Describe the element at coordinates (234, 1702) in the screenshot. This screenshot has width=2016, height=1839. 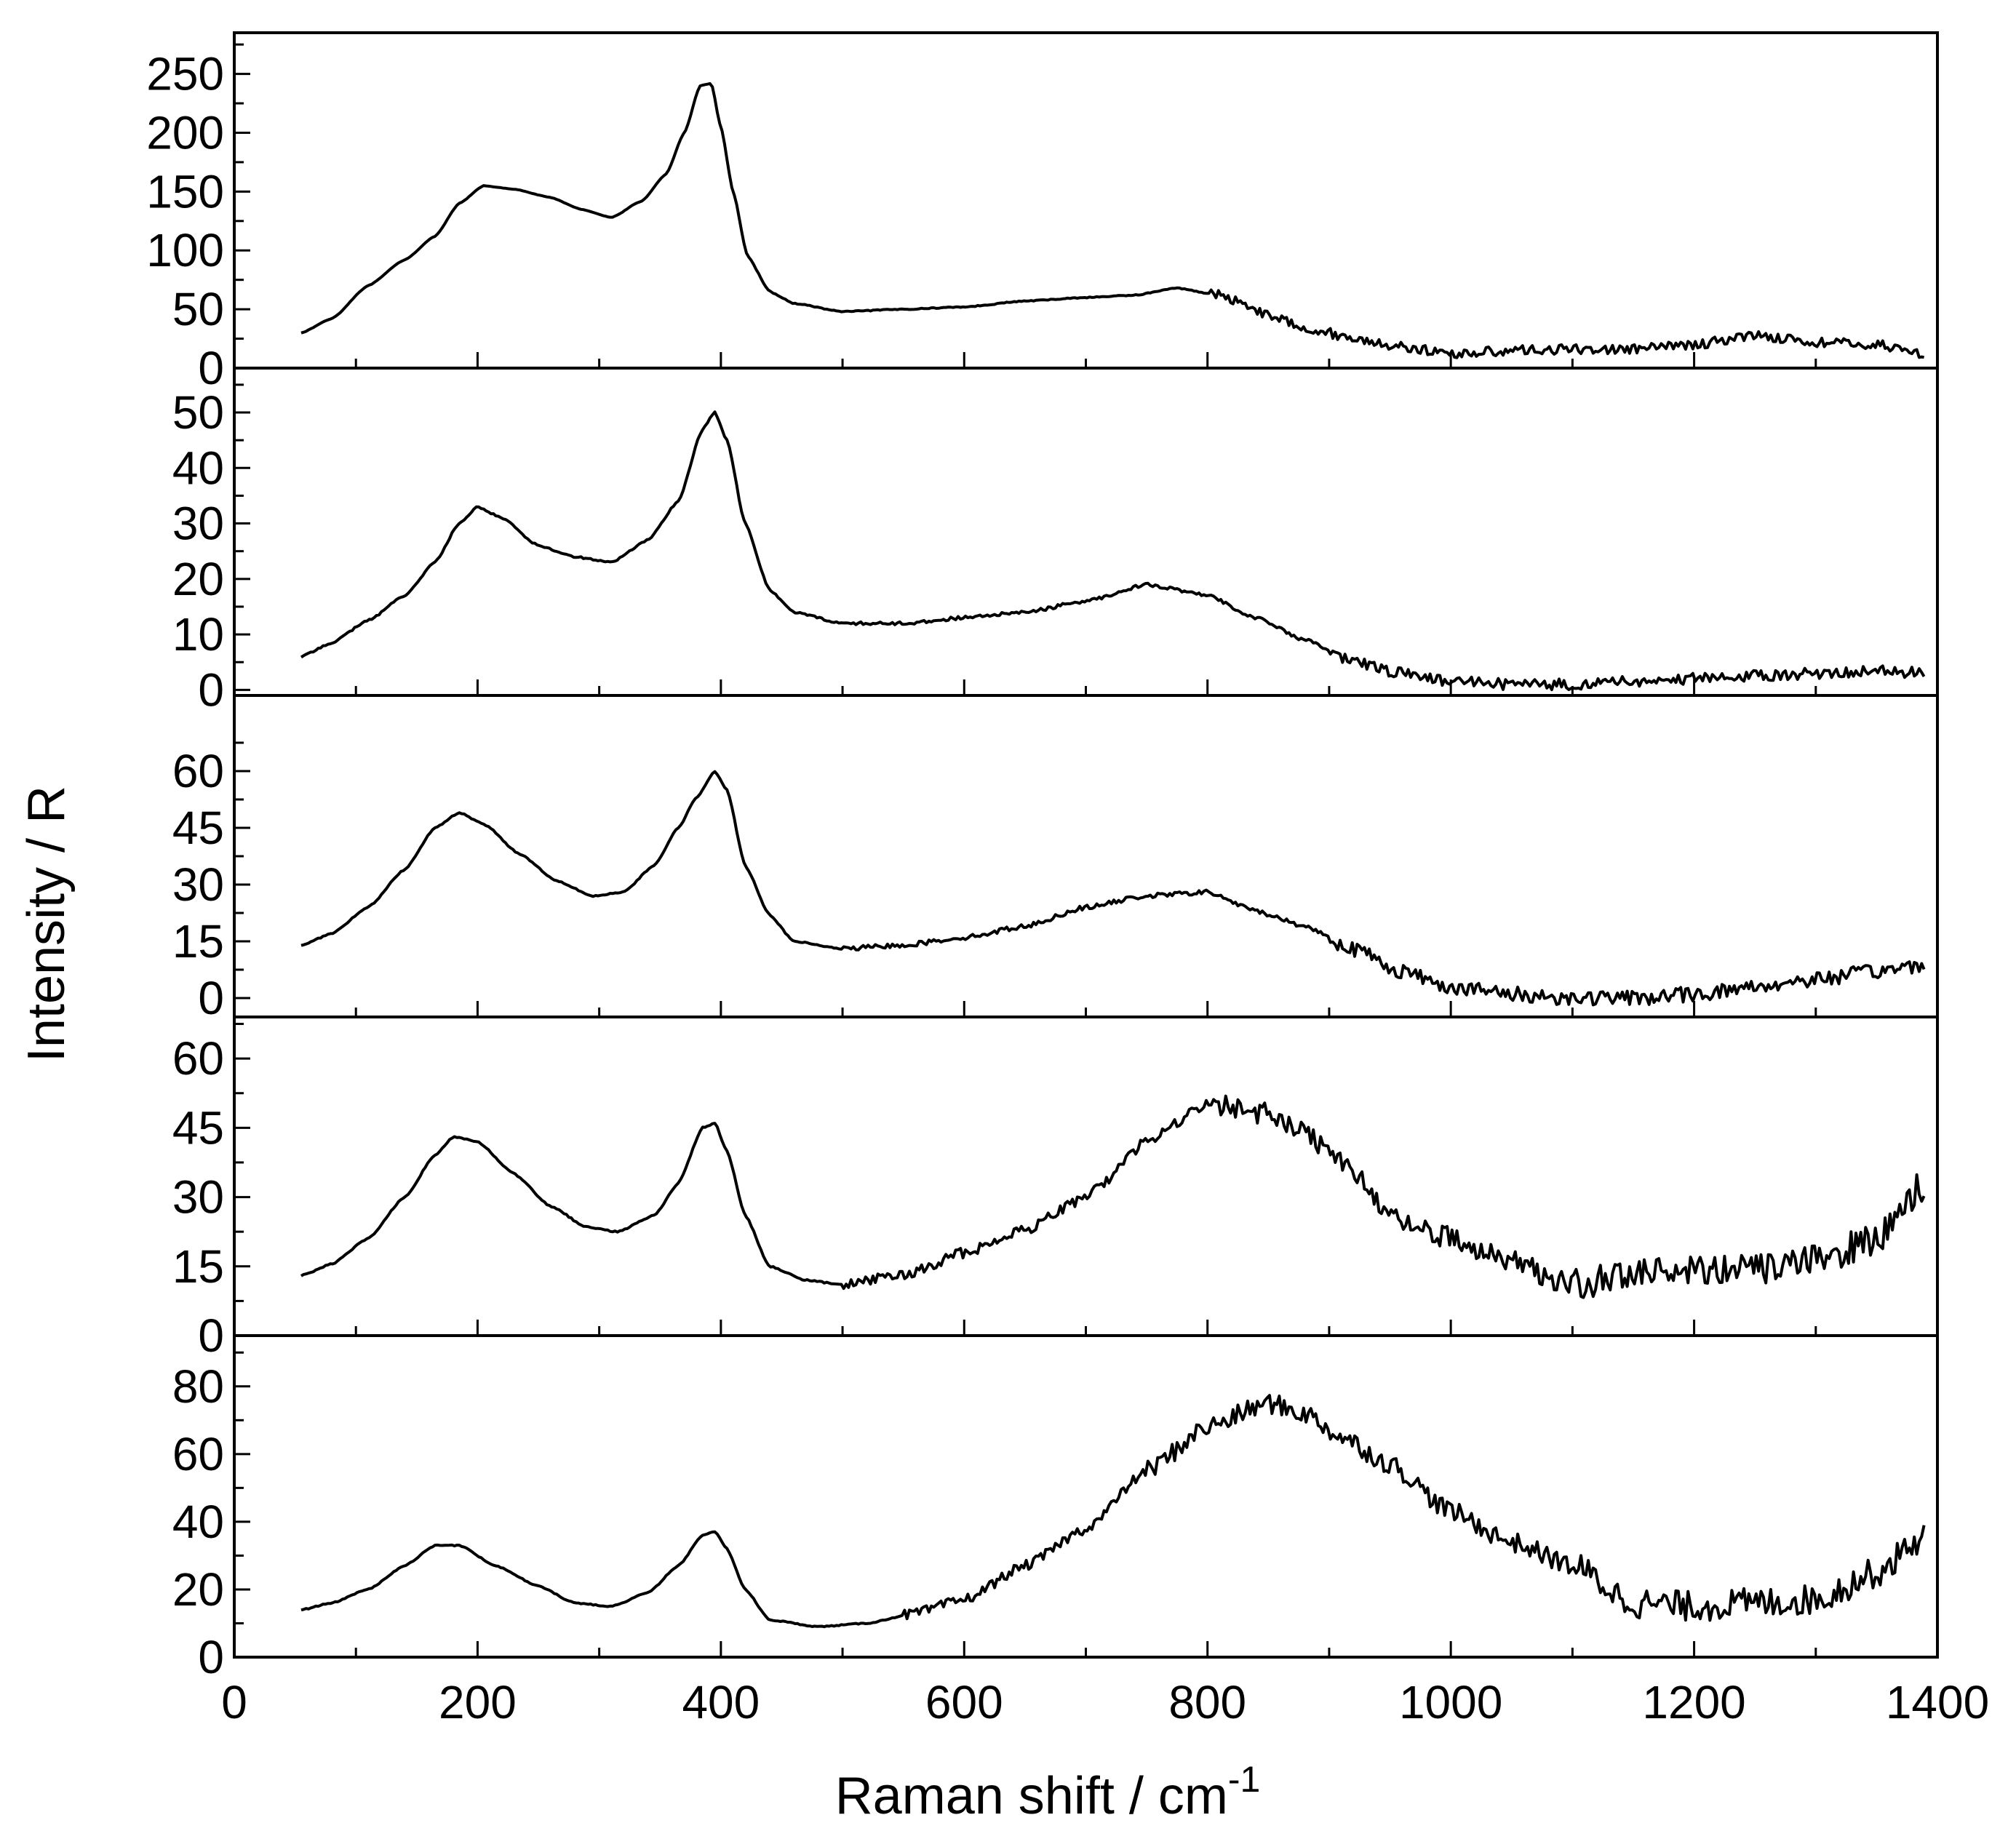
I see `x-tick-label: 0` at that location.